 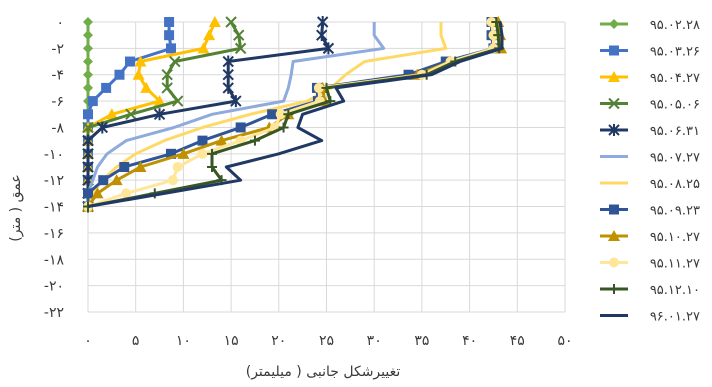 What do you see at coordinates (675, 105) in the screenshot?
I see `legend-label: ۹۵.۰۵.۰۶` at bounding box center [675, 105].